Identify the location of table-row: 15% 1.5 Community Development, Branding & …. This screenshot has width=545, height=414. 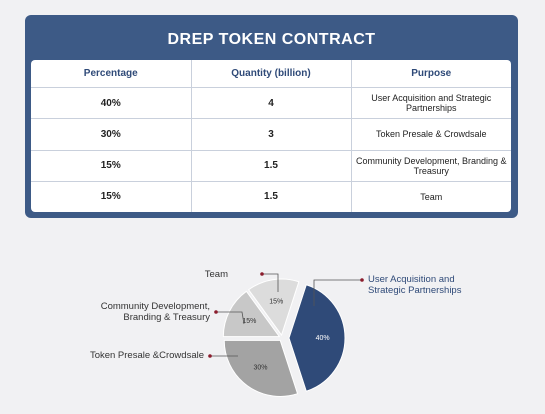
(271, 165).